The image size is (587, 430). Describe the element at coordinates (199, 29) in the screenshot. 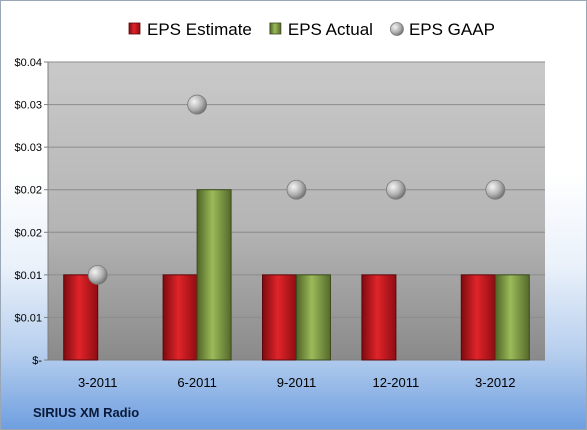

I see `legend-label-eps-estimate: EPS Estimate` at that location.